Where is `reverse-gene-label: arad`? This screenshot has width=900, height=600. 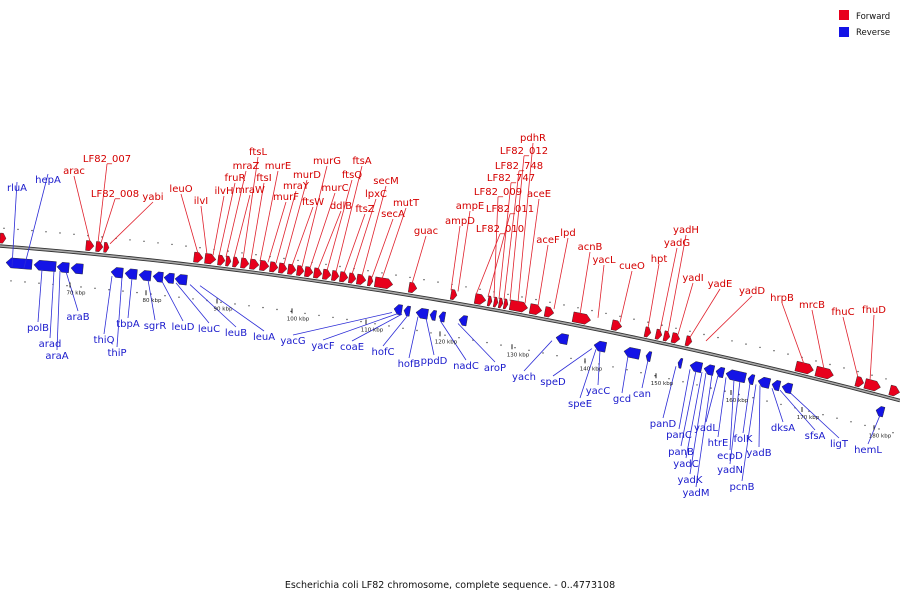 reverse-gene-label: arad is located at coordinates (50, 344).